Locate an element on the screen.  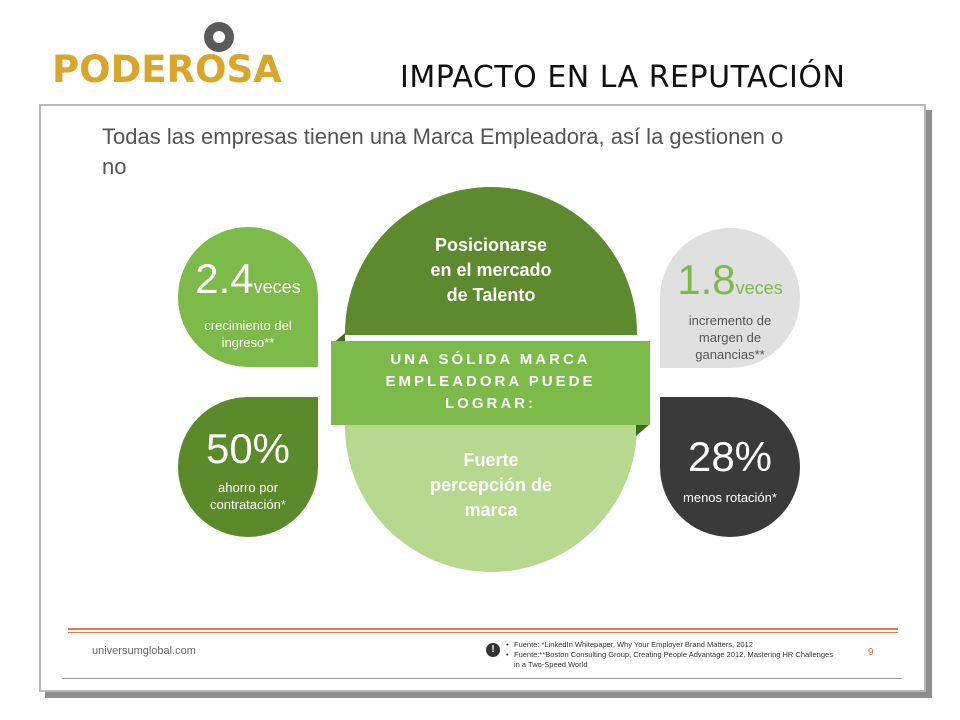
stat-value: 28% is located at coordinates (730, 456).